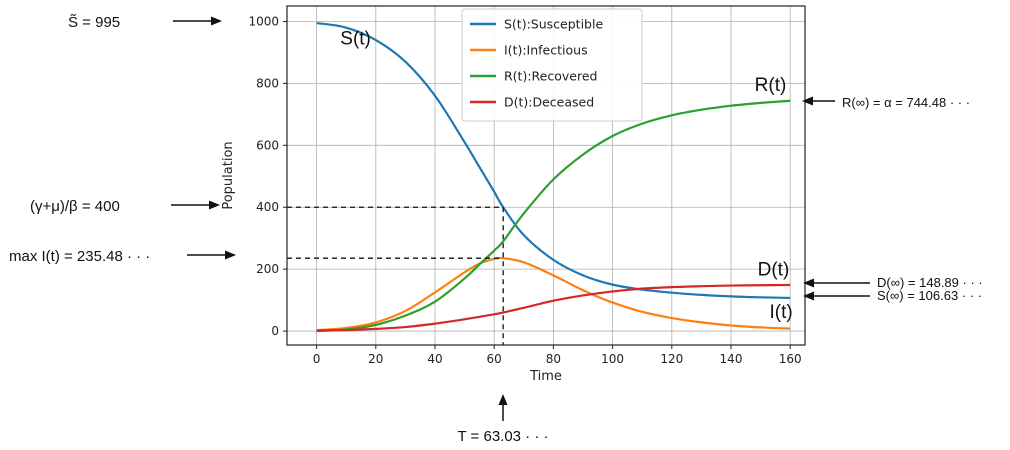  What do you see at coordinates (553, 307) in the screenshot?
I see `series-deceased` at bounding box center [553, 307].